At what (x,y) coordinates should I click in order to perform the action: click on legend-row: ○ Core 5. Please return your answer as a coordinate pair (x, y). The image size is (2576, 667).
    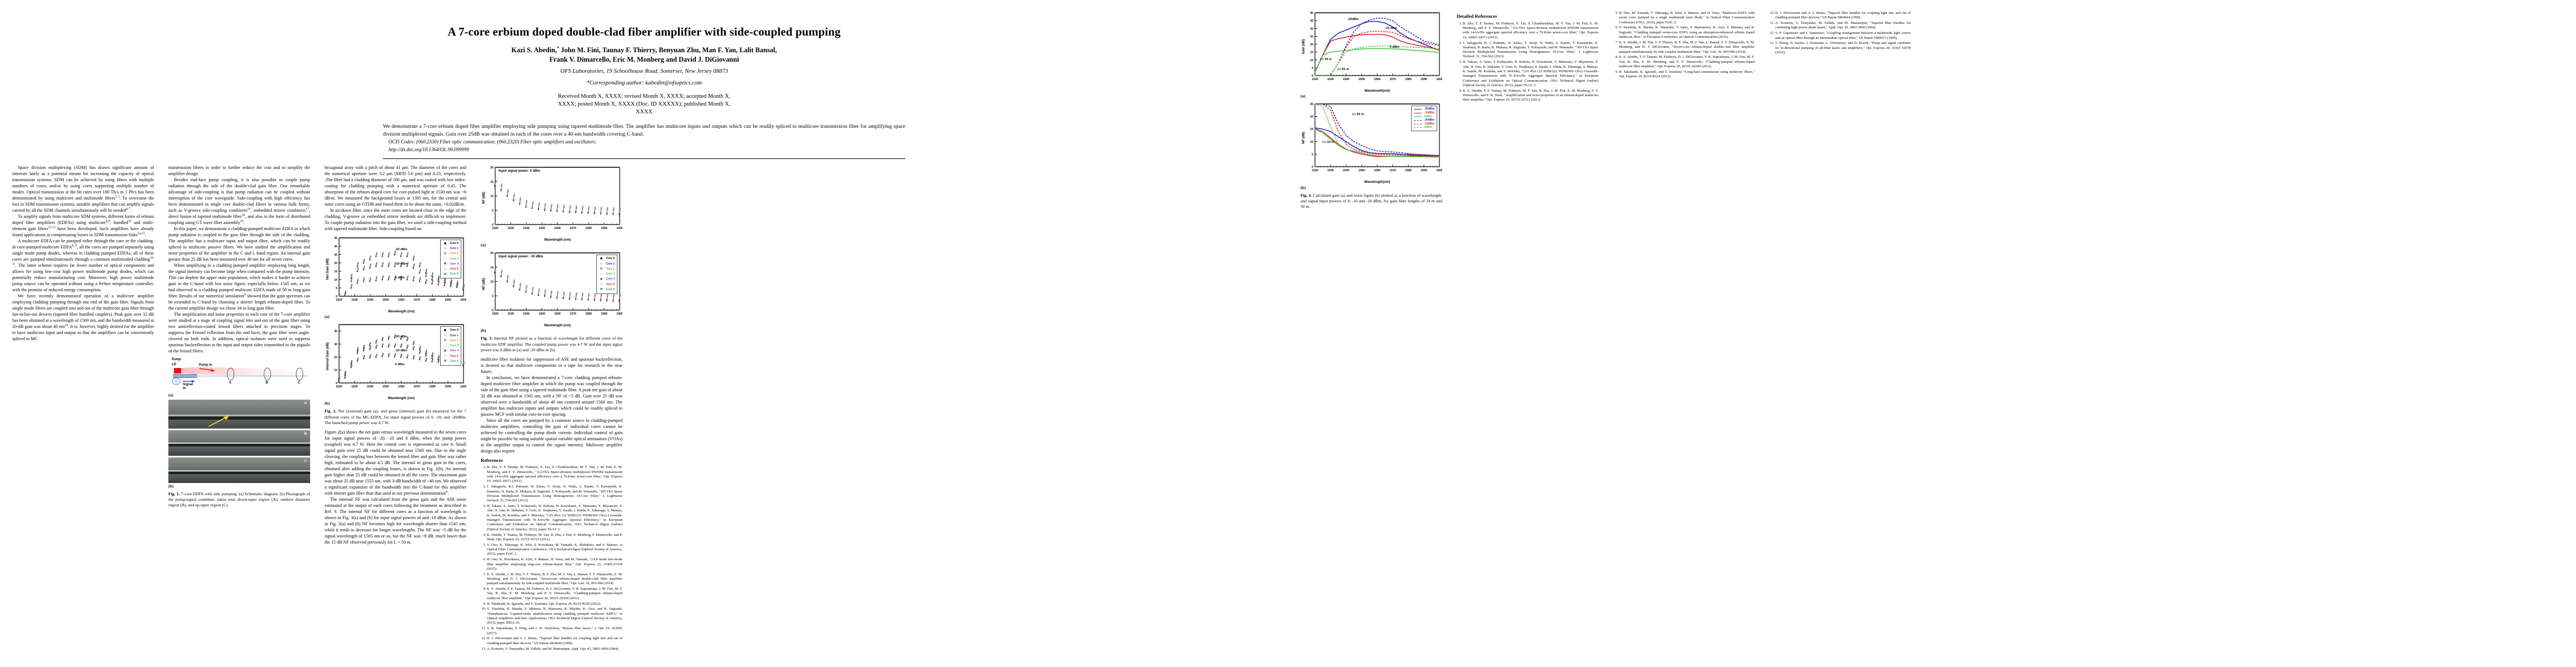
    Looking at the image, I should click on (451, 269).